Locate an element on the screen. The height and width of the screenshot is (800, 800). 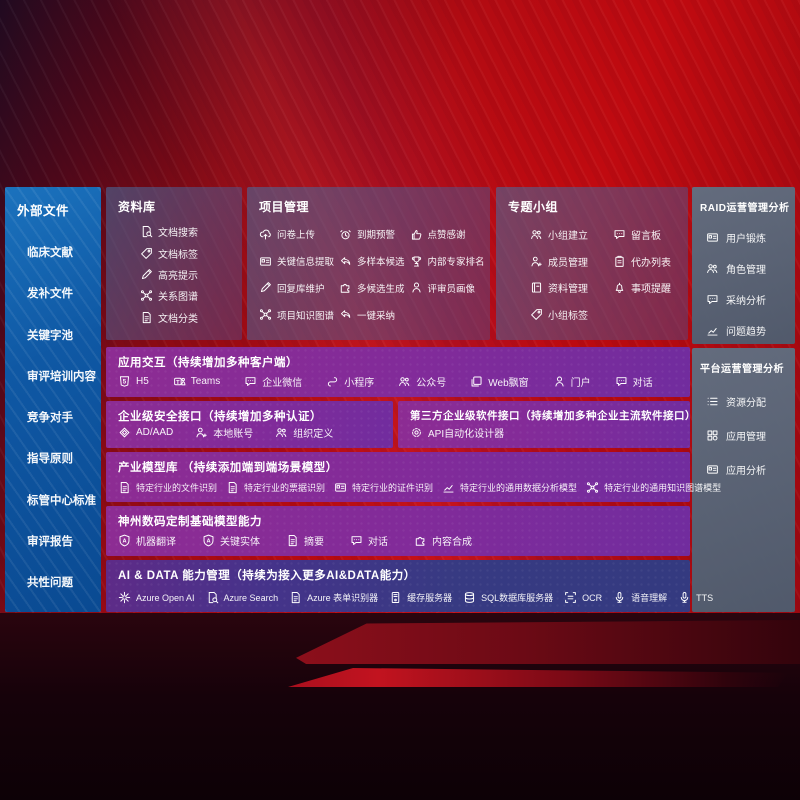
sql-server-icon is located at coordinates (469, 597).